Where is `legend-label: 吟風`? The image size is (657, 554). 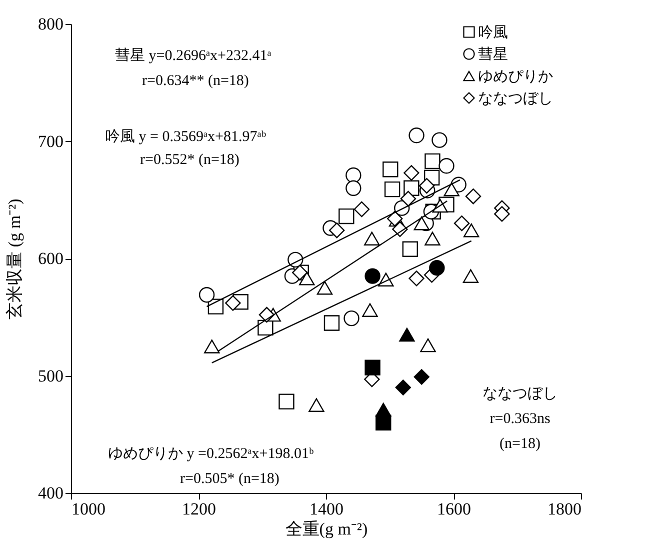
legend-label: 吟風 is located at coordinates (493, 32).